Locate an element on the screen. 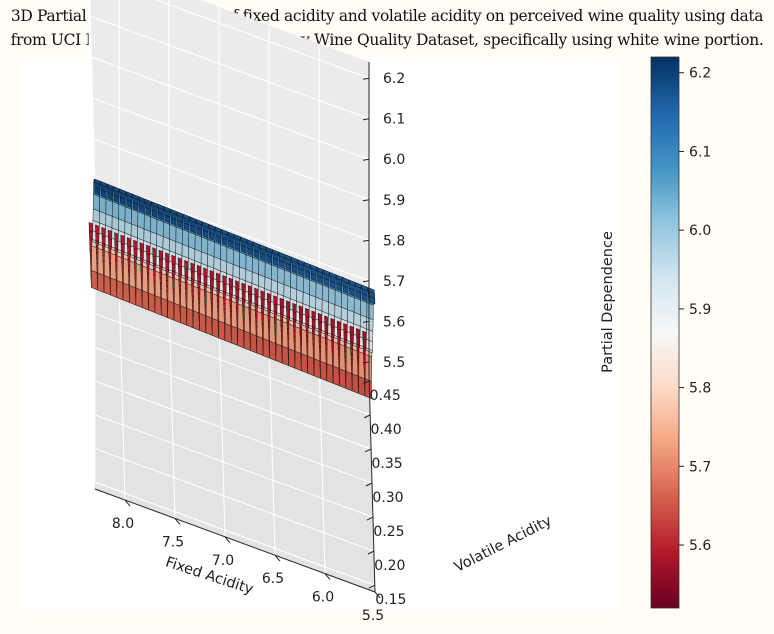  x-axis-ticks: 8.0 7.5 7.0 6.5 6.0 5.5 is located at coordinates (248, 561).